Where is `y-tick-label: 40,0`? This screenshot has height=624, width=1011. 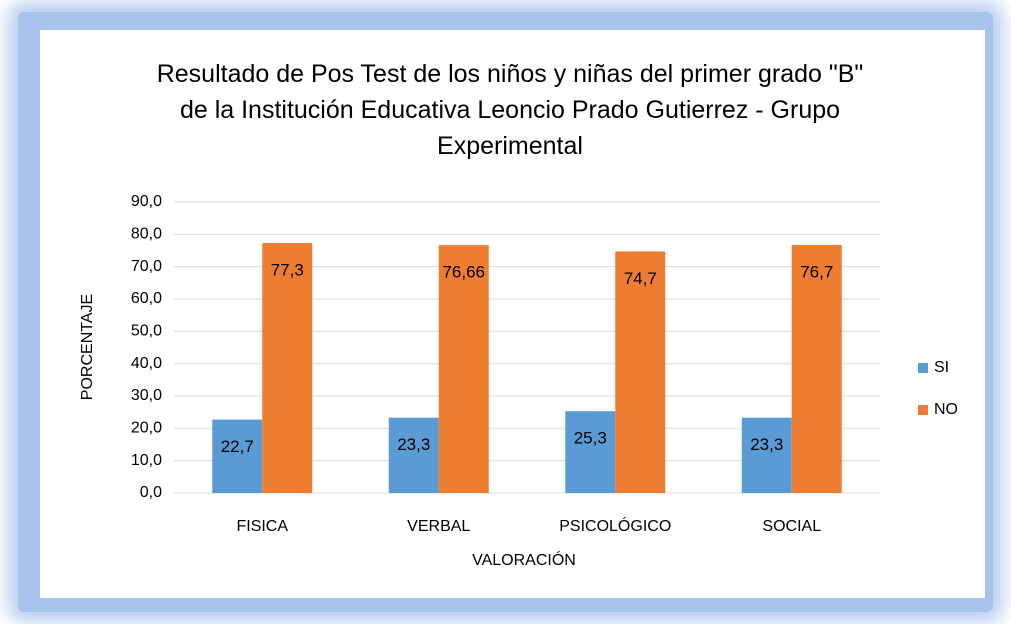
y-tick-label: 40,0 is located at coordinates (146, 363).